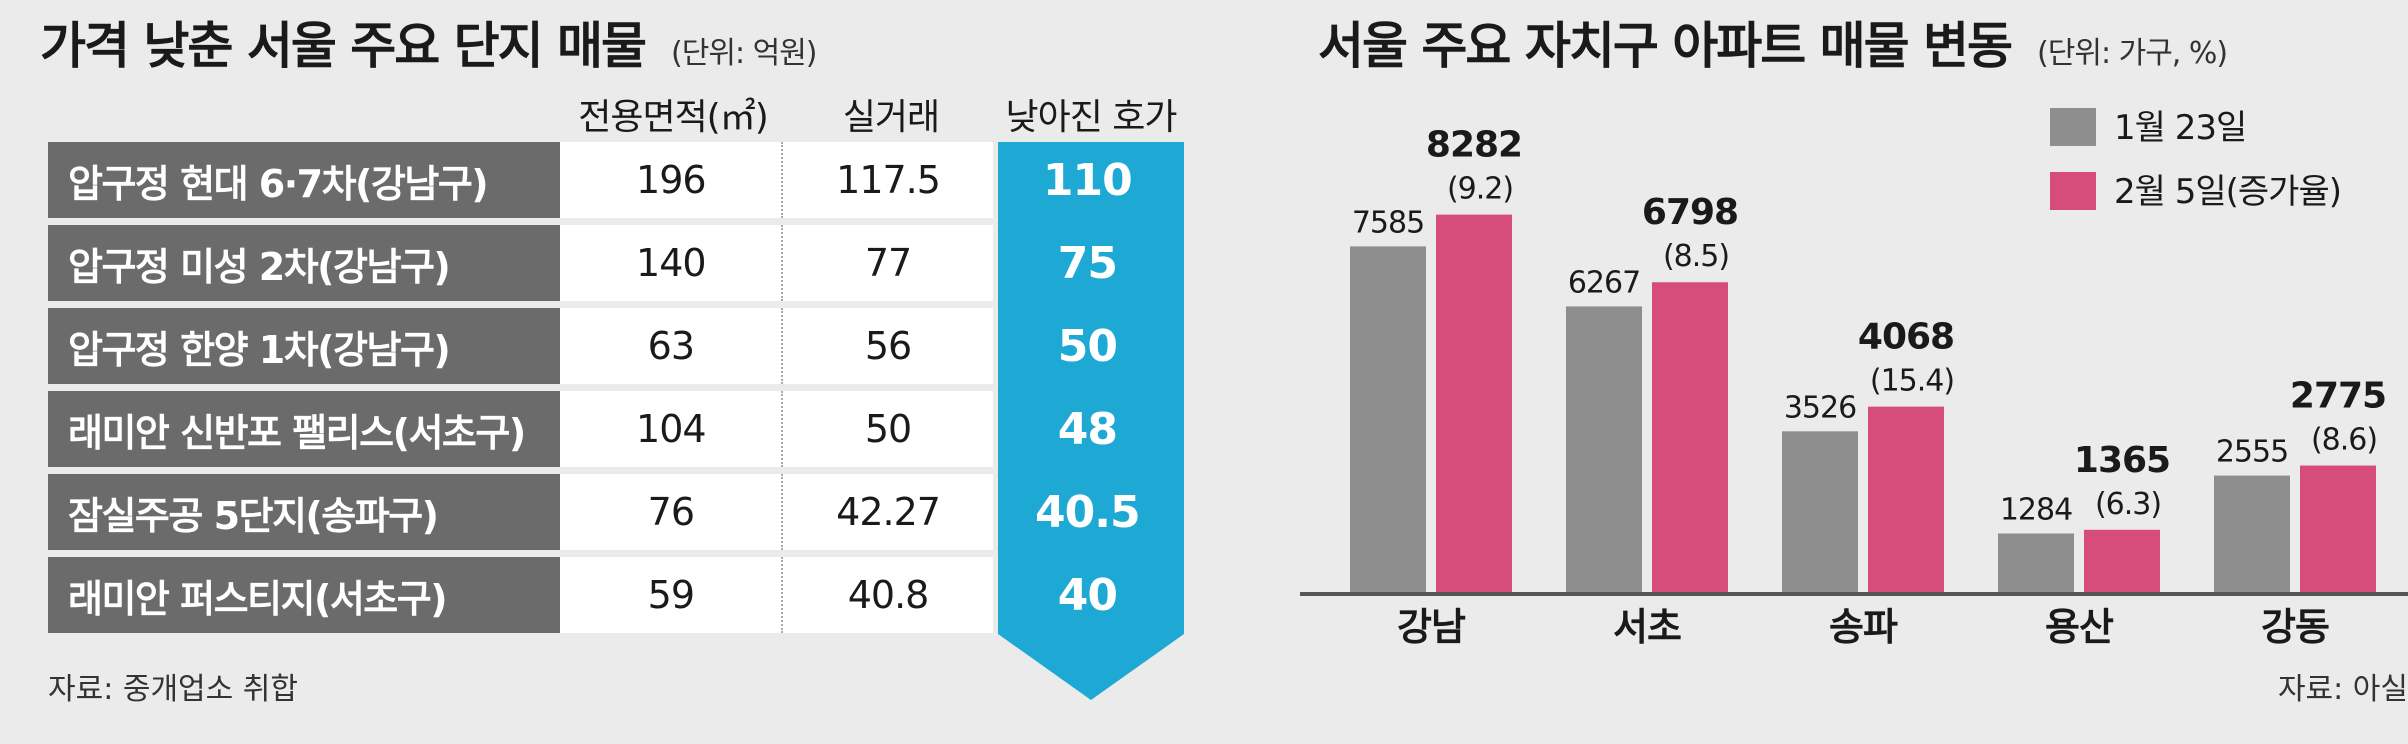 This screenshot has width=2408, height=744. Describe the element at coordinates (1087, 263) in the screenshot. I see `drop-value: 75` at that location.